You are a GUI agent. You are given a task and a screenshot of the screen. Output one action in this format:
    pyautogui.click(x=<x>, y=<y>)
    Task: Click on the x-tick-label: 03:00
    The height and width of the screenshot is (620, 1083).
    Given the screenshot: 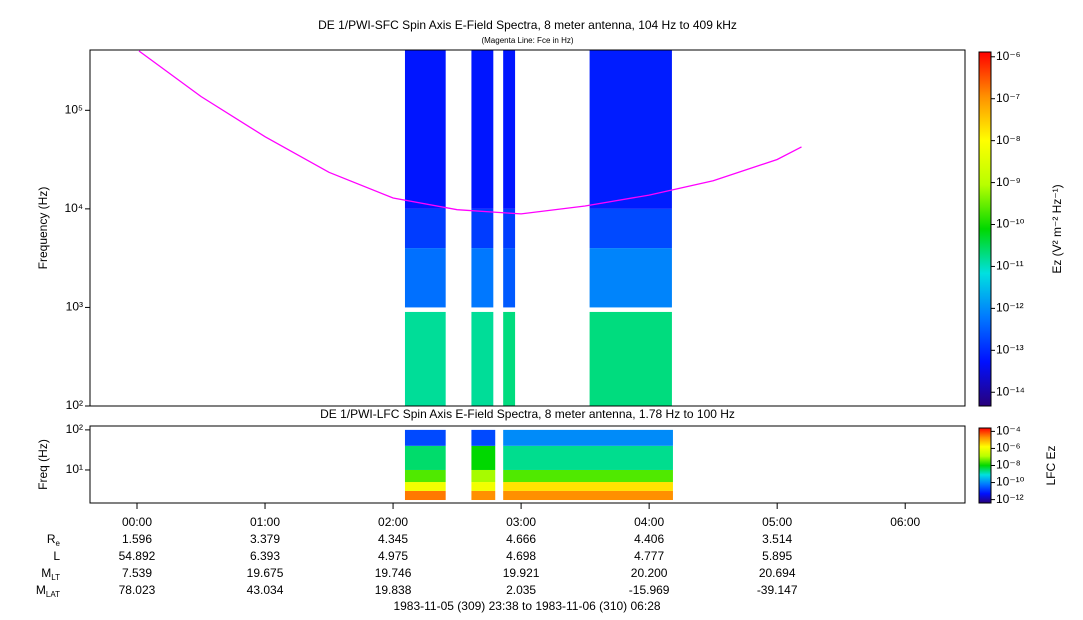 What is the action you would take?
    pyautogui.click(x=521, y=522)
    